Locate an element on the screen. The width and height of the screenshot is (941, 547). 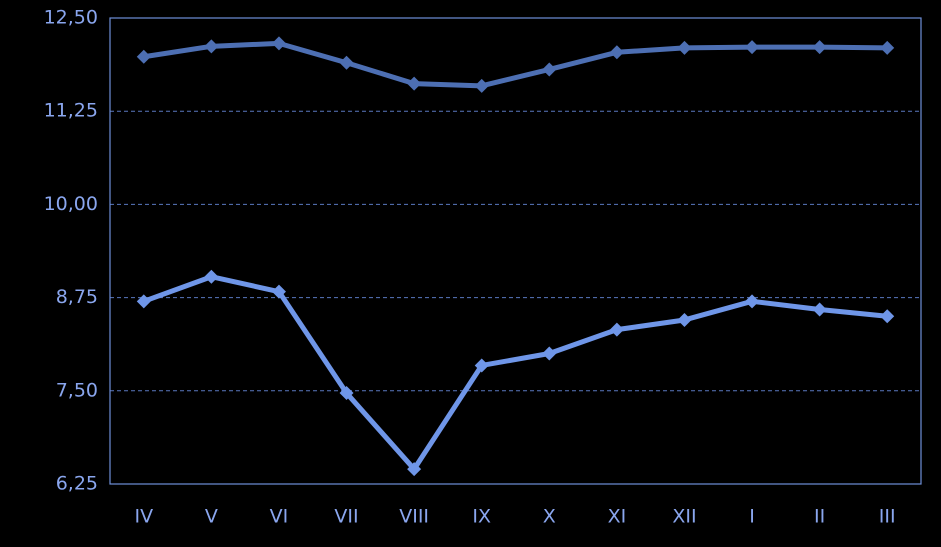
y-tick-label: 11,25 is located at coordinates (71, 111).